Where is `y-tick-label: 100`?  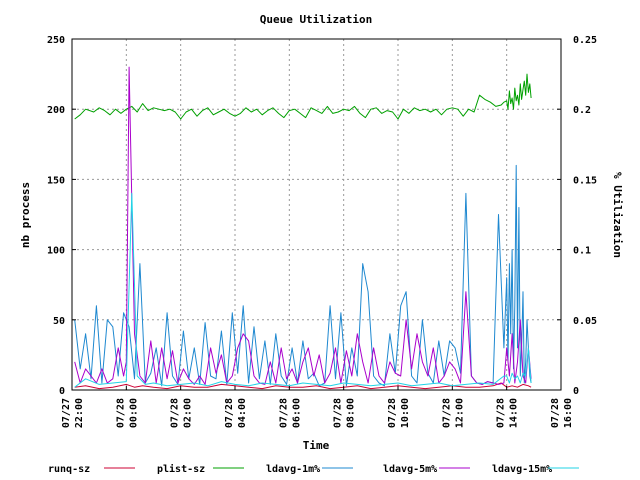
y-tick-label: 100 is located at coordinates (56, 251).